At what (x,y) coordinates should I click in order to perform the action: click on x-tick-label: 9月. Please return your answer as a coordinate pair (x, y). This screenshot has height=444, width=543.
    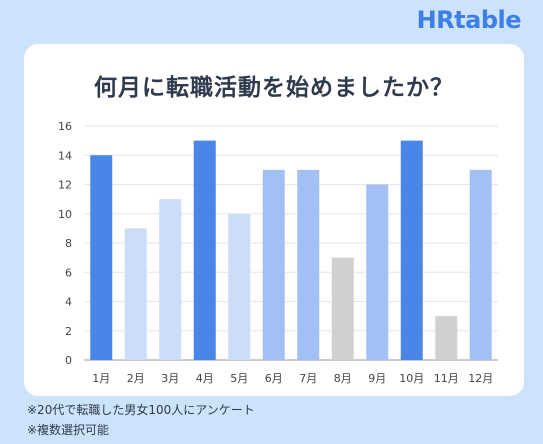
    Looking at the image, I should click on (377, 378).